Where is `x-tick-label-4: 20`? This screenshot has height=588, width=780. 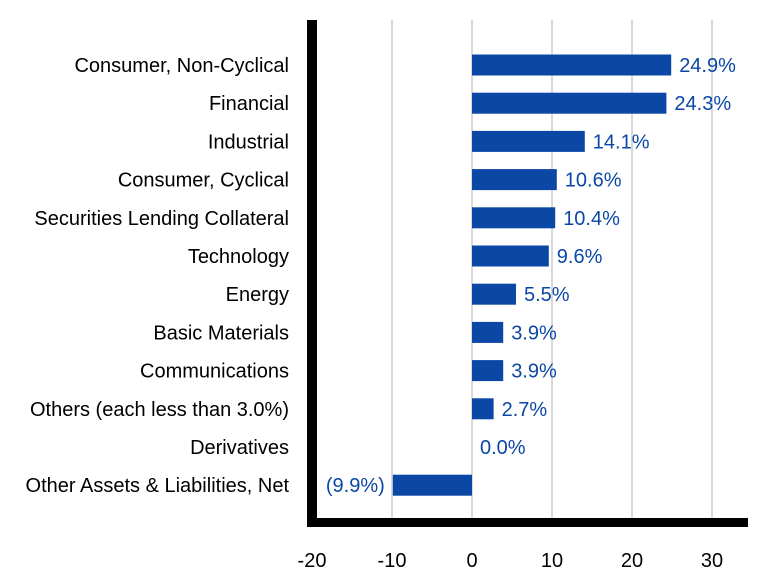 x-tick-label-4: 20 is located at coordinates (632, 561).